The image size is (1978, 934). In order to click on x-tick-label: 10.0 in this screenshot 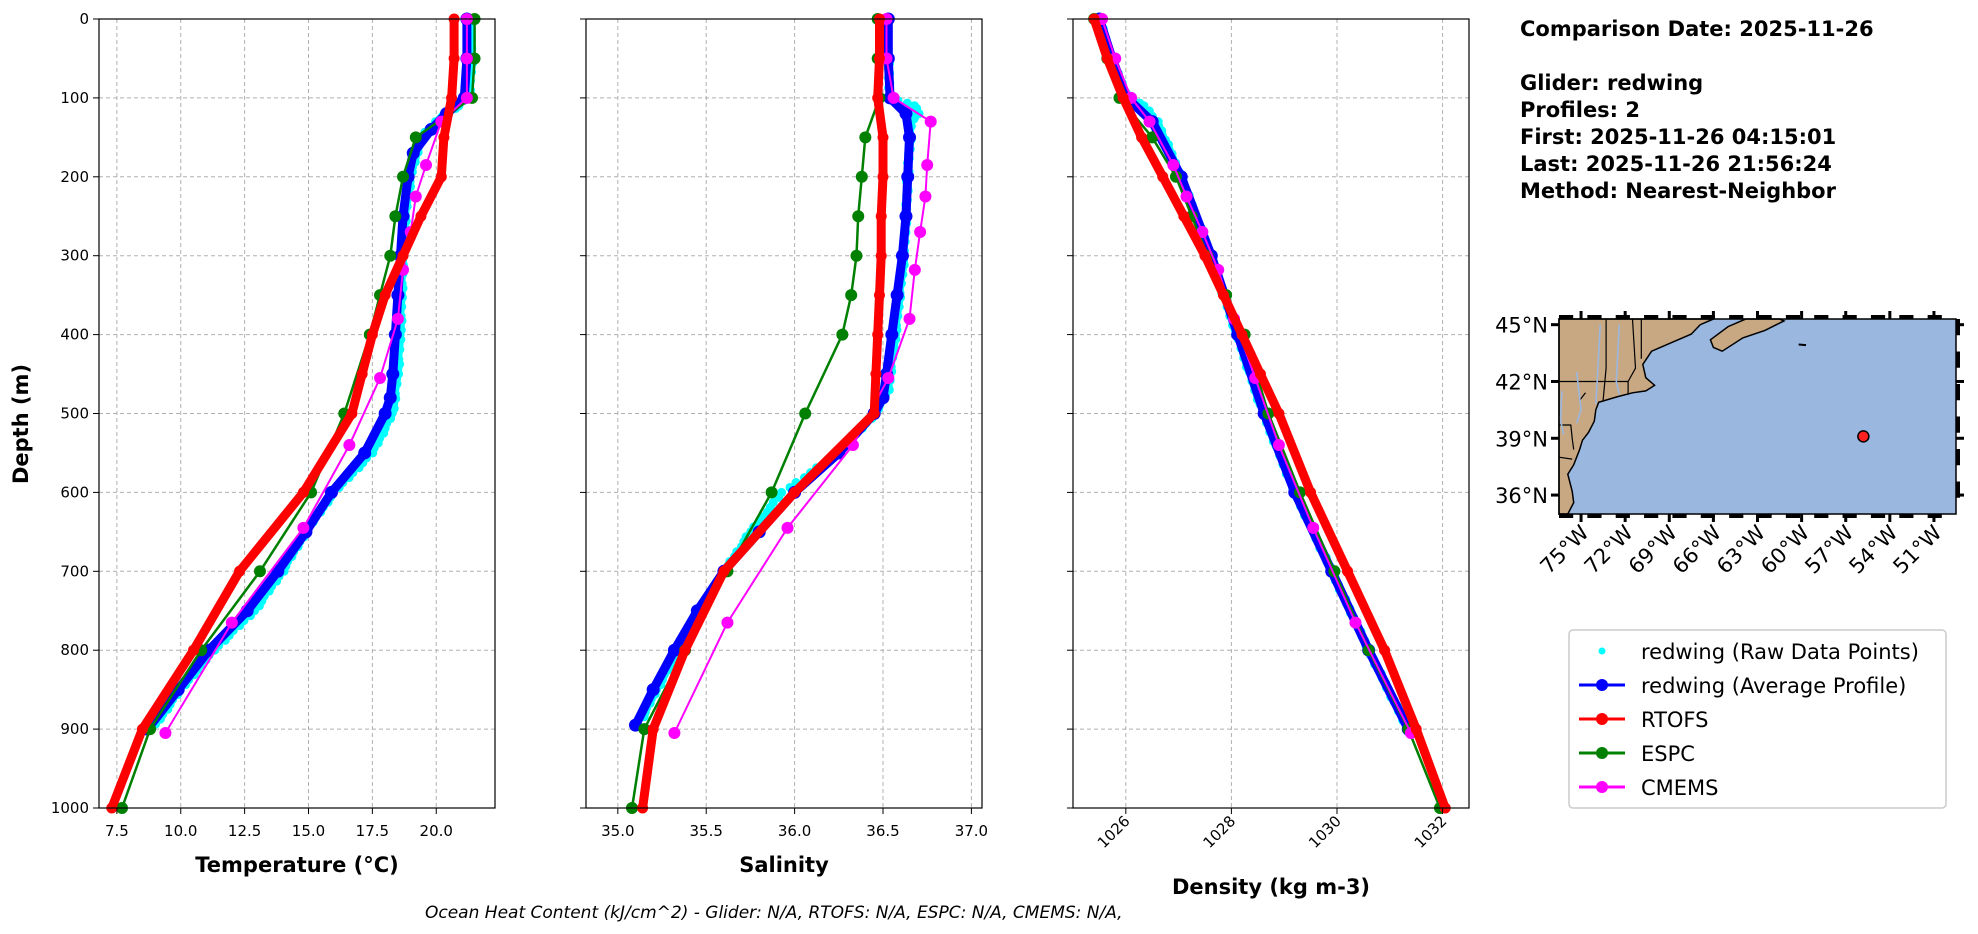, I will do `click(180, 831)`.